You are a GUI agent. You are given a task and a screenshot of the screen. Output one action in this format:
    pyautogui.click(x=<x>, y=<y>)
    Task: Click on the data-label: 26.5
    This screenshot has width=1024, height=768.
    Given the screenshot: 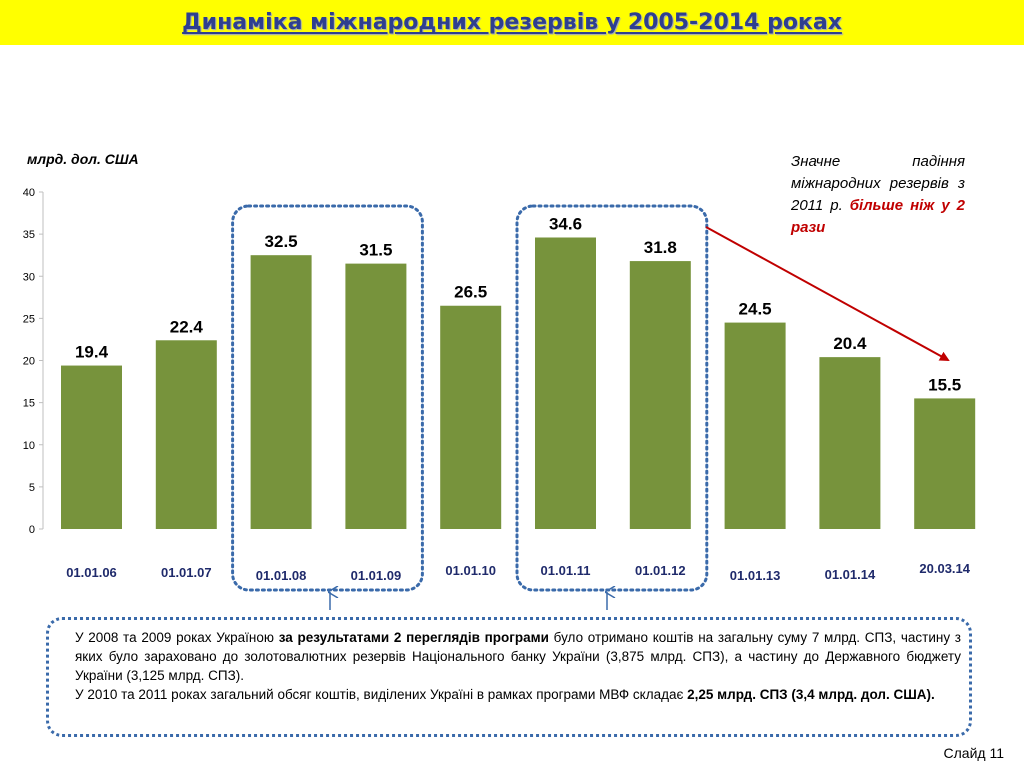 What is the action you would take?
    pyautogui.click(x=470, y=292)
    